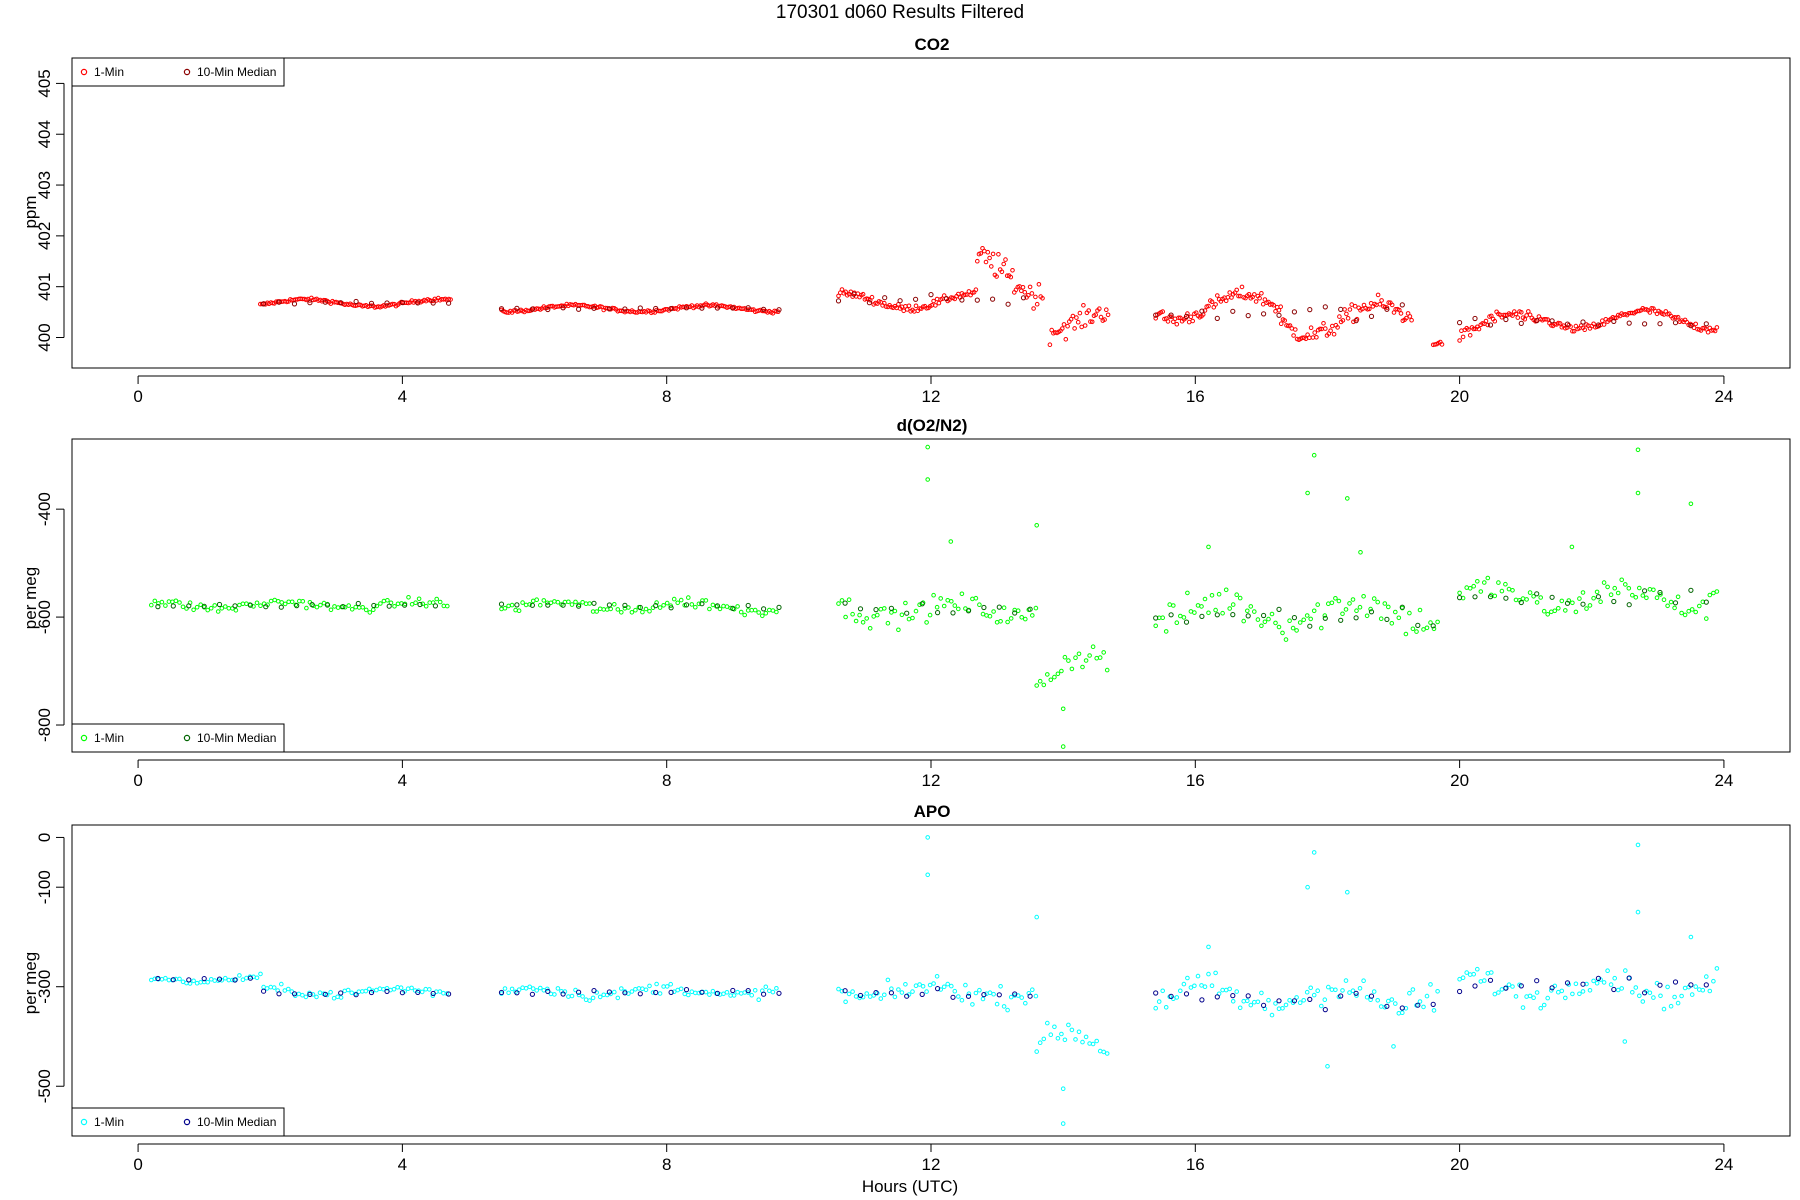 The width and height of the screenshot is (1800, 1200). What do you see at coordinates (44, 725) in the screenshot?
I see `o2n2-y-tick-label: -800` at bounding box center [44, 725].